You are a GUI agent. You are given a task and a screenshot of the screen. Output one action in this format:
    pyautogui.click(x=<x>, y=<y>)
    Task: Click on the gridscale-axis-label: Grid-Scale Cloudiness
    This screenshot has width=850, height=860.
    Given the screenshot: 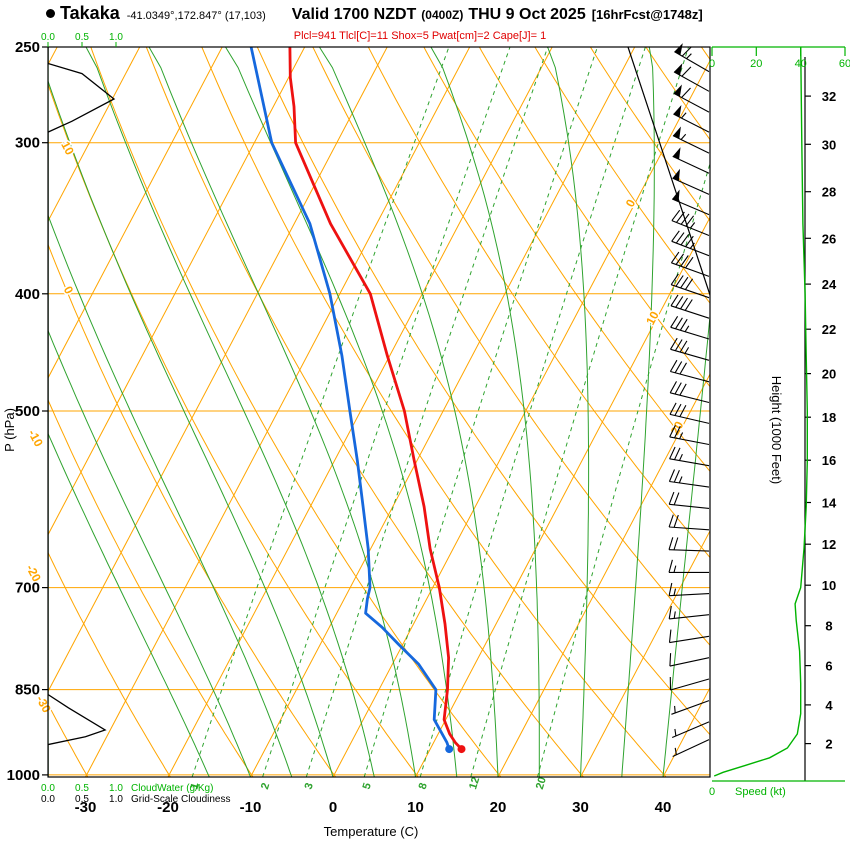 What is the action you would take?
    pyautogui.click(x=181, y=799)
    